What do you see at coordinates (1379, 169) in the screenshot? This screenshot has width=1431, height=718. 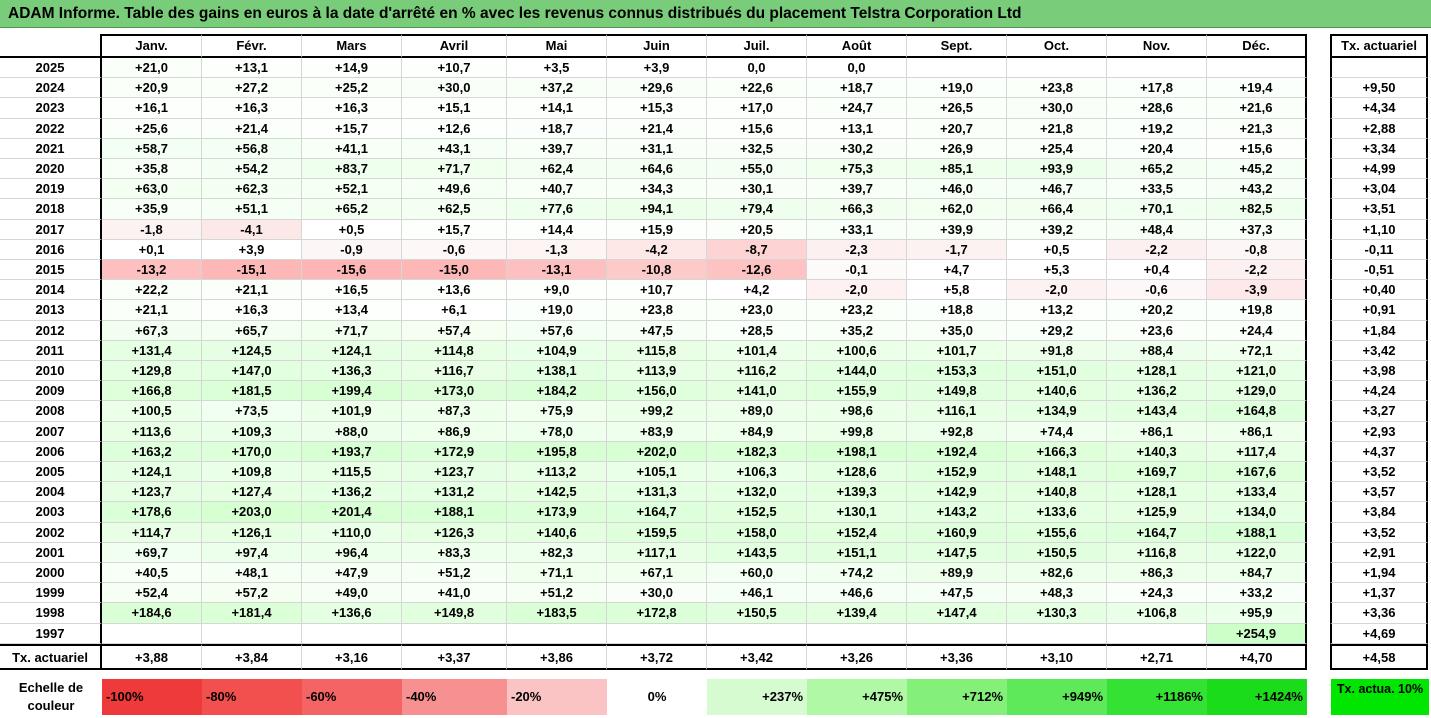 I see `rate-cell: +4,99` at bounding box center [1379, 169].